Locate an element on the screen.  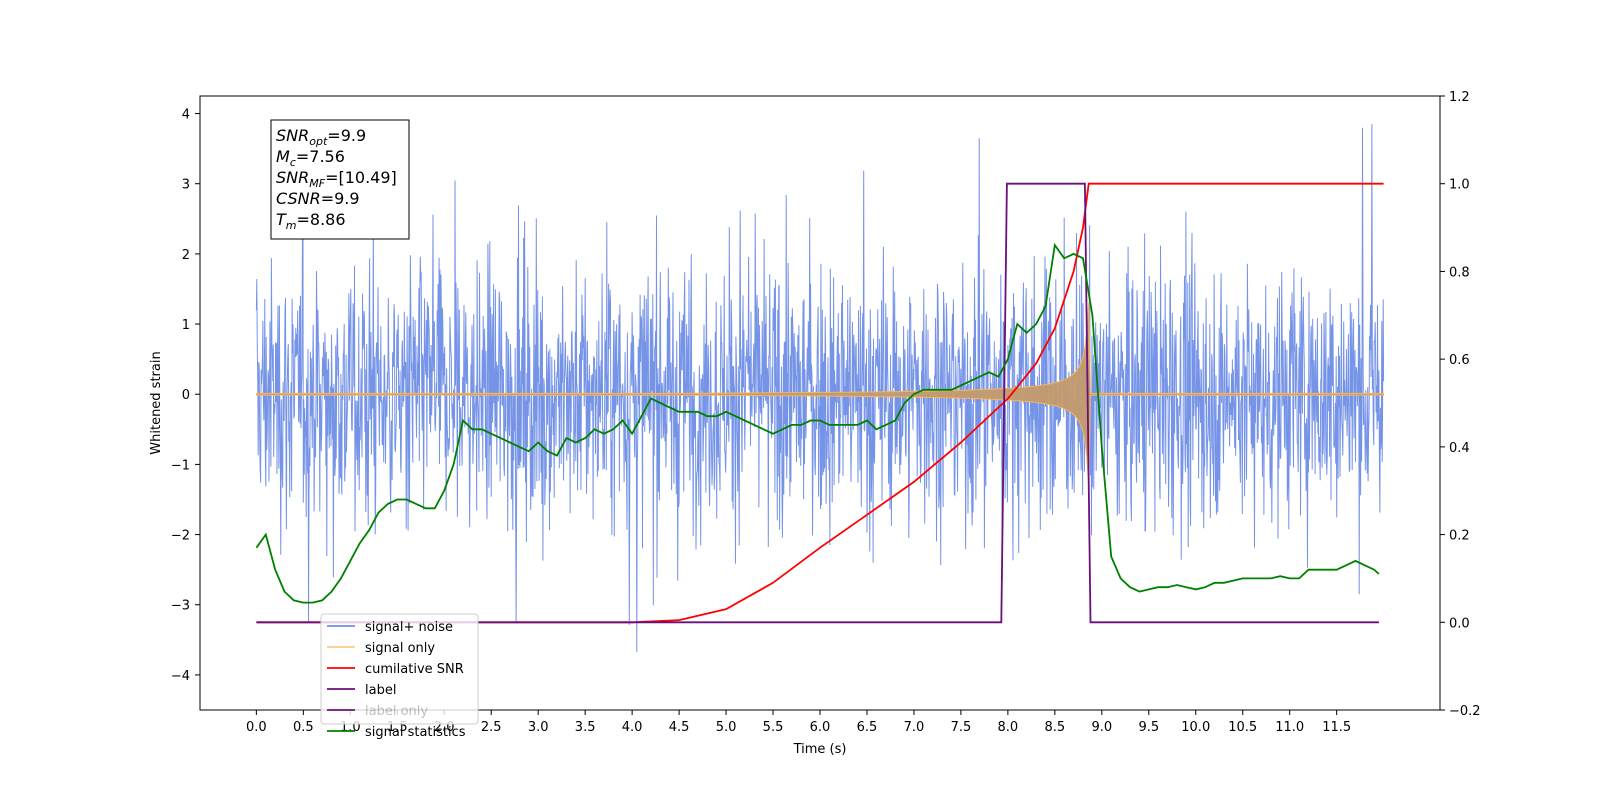
x-tick-label: 5.0 is located at coordinates (726, 727).